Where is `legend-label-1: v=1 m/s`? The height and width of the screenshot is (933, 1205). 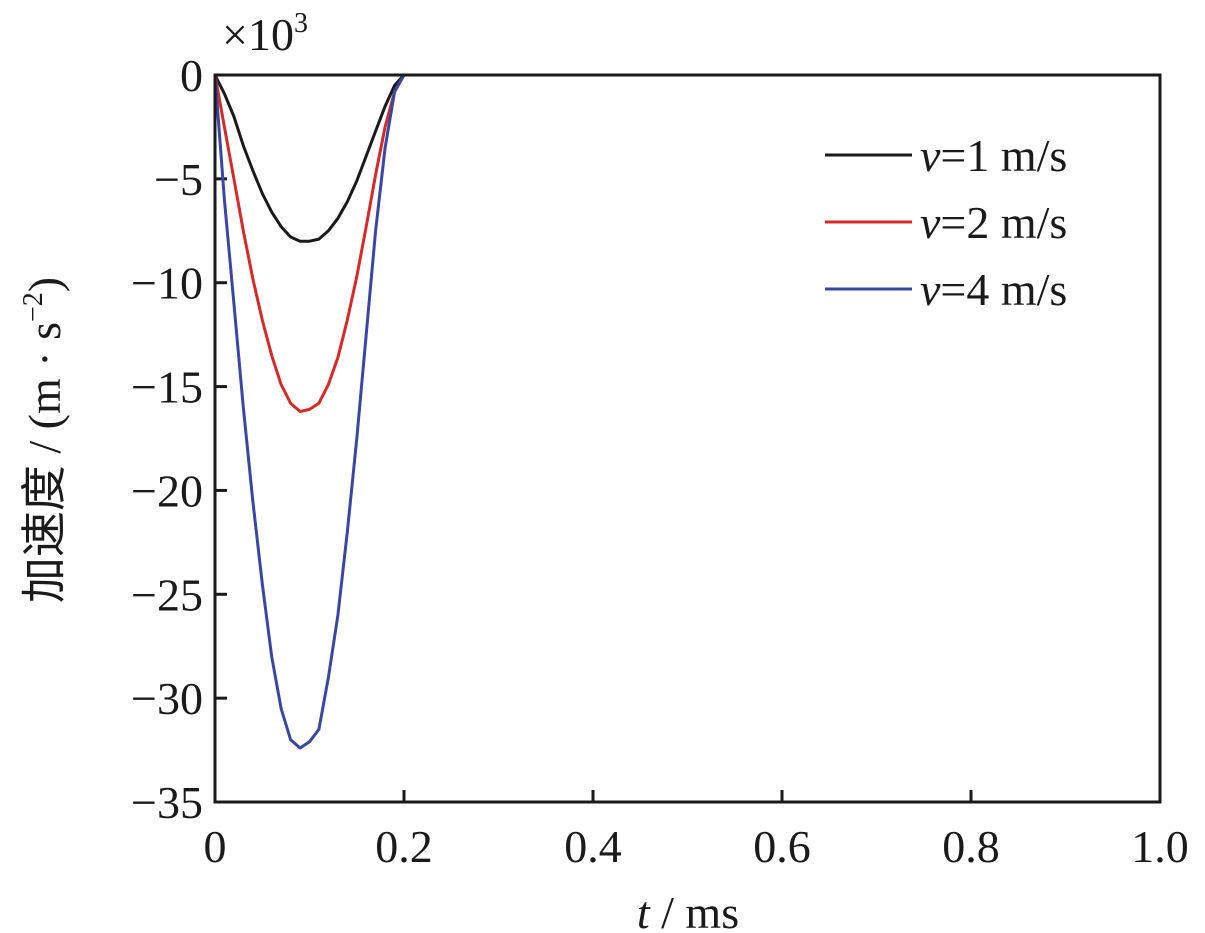 legend-label-1: v=1 m/s is located at coordinates (993, 155).